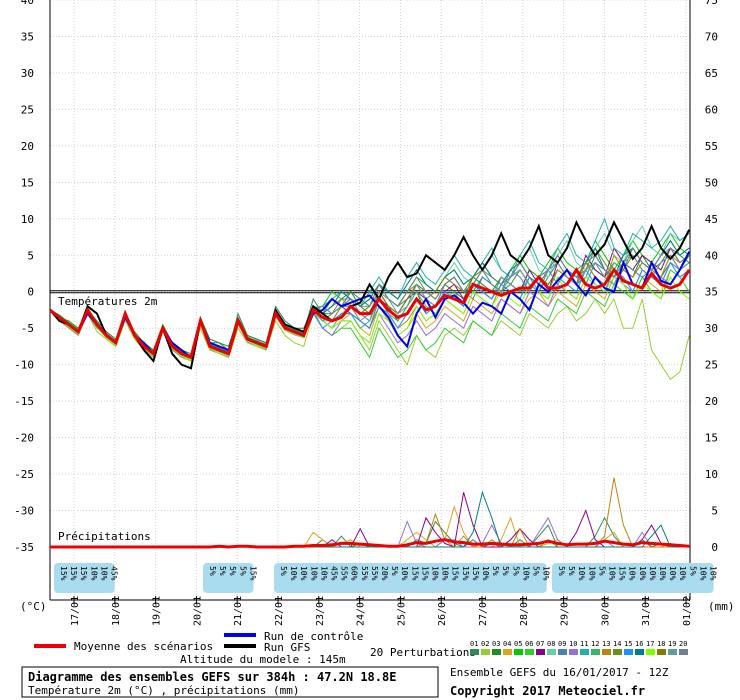  What do you see at coordinates (711, 474) in the screenshot?
I see `right-tick-label: 10` at bounding box center [711, 474].